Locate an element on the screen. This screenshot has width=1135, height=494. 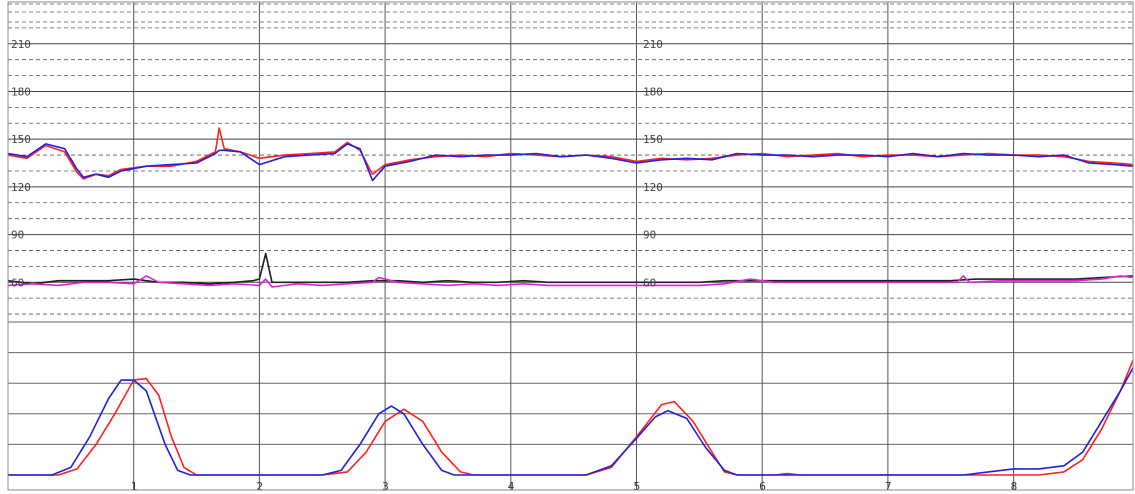
x-tick-label-3: 3 is located at coordinates (385, 486).